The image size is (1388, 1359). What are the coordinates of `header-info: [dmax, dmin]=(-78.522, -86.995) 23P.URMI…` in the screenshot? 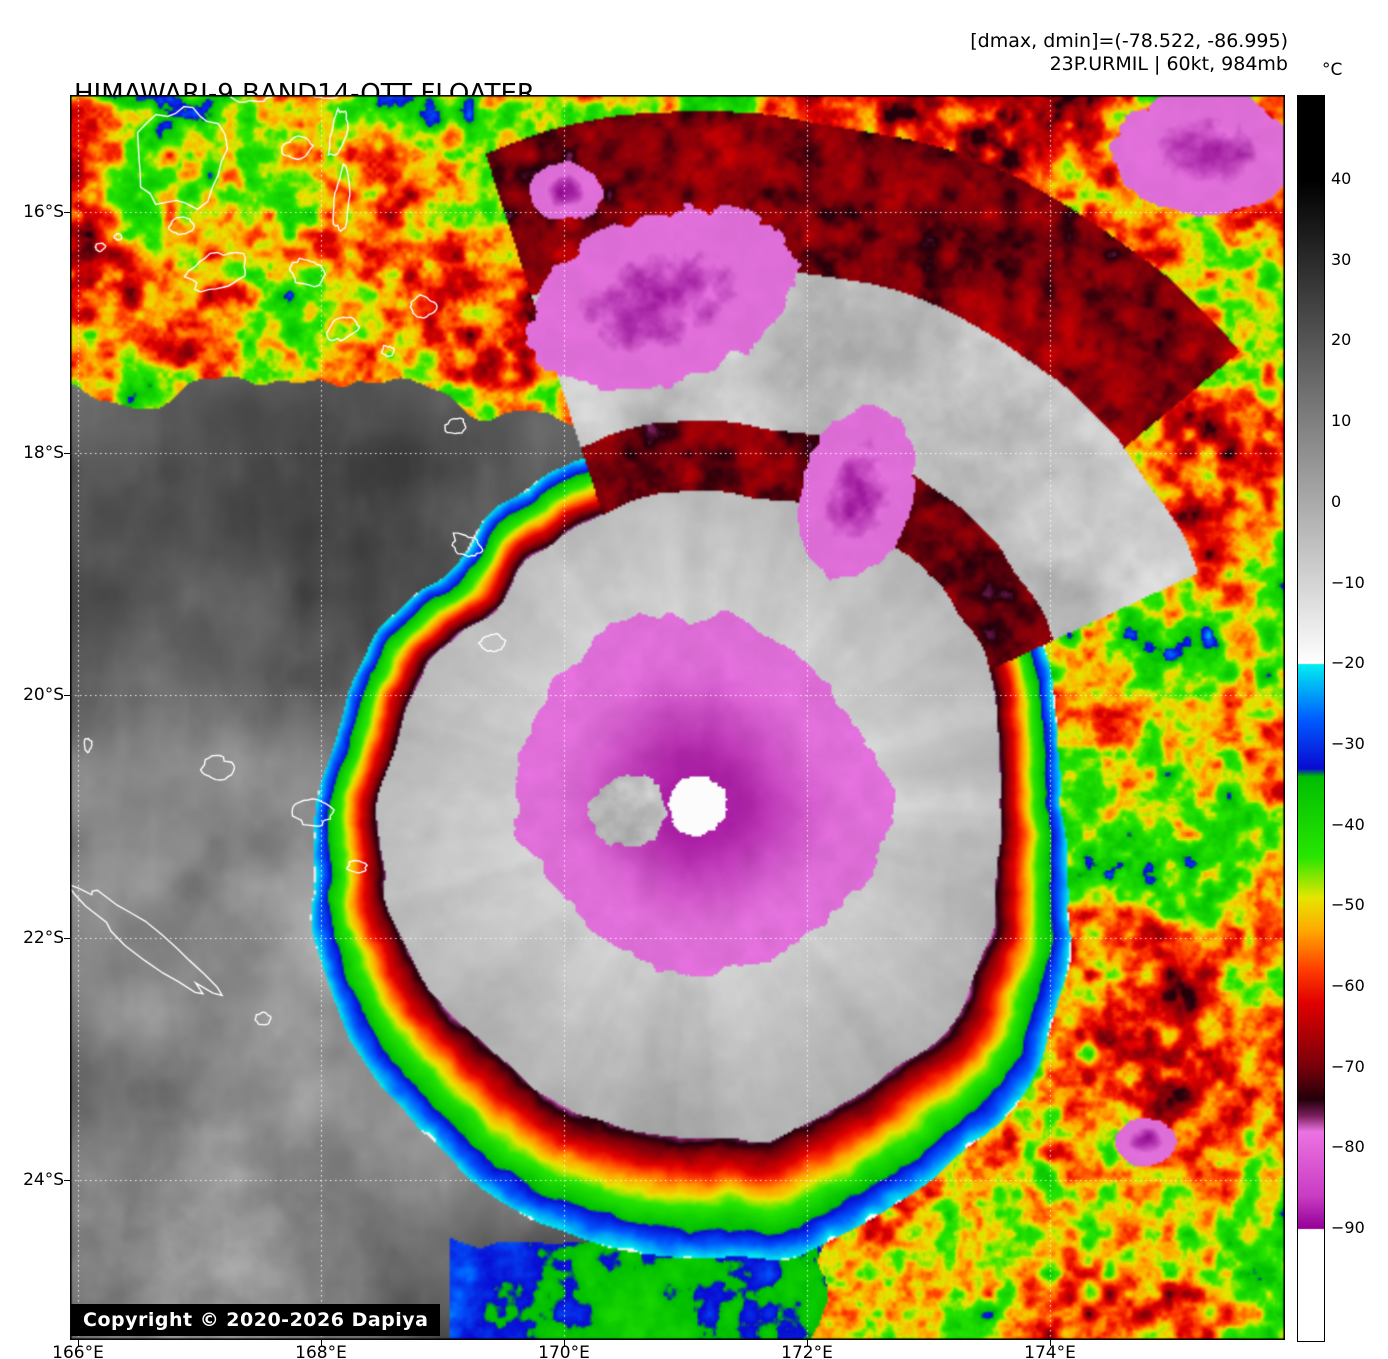 It's located at (1129, 53).